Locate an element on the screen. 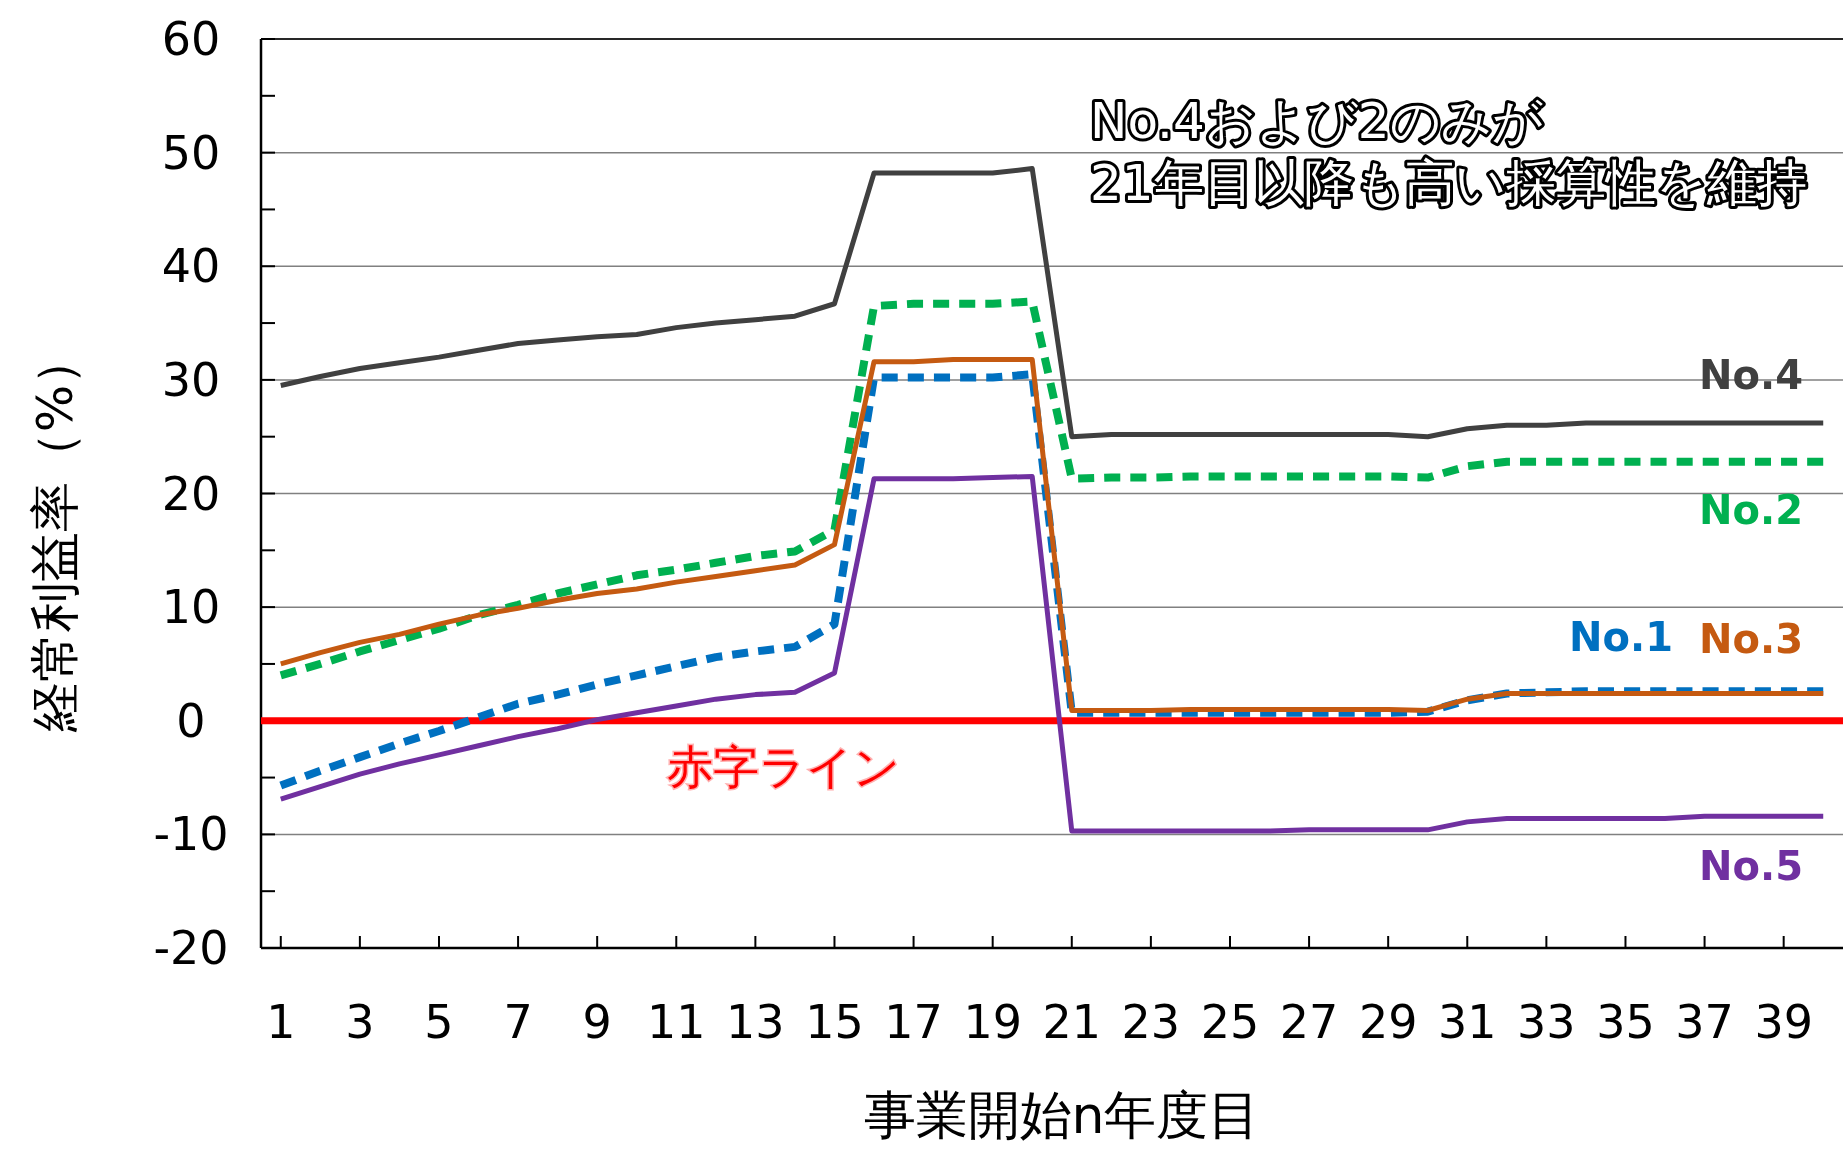  x-tick-label: 29 is located at coordinates (1388, 1022).